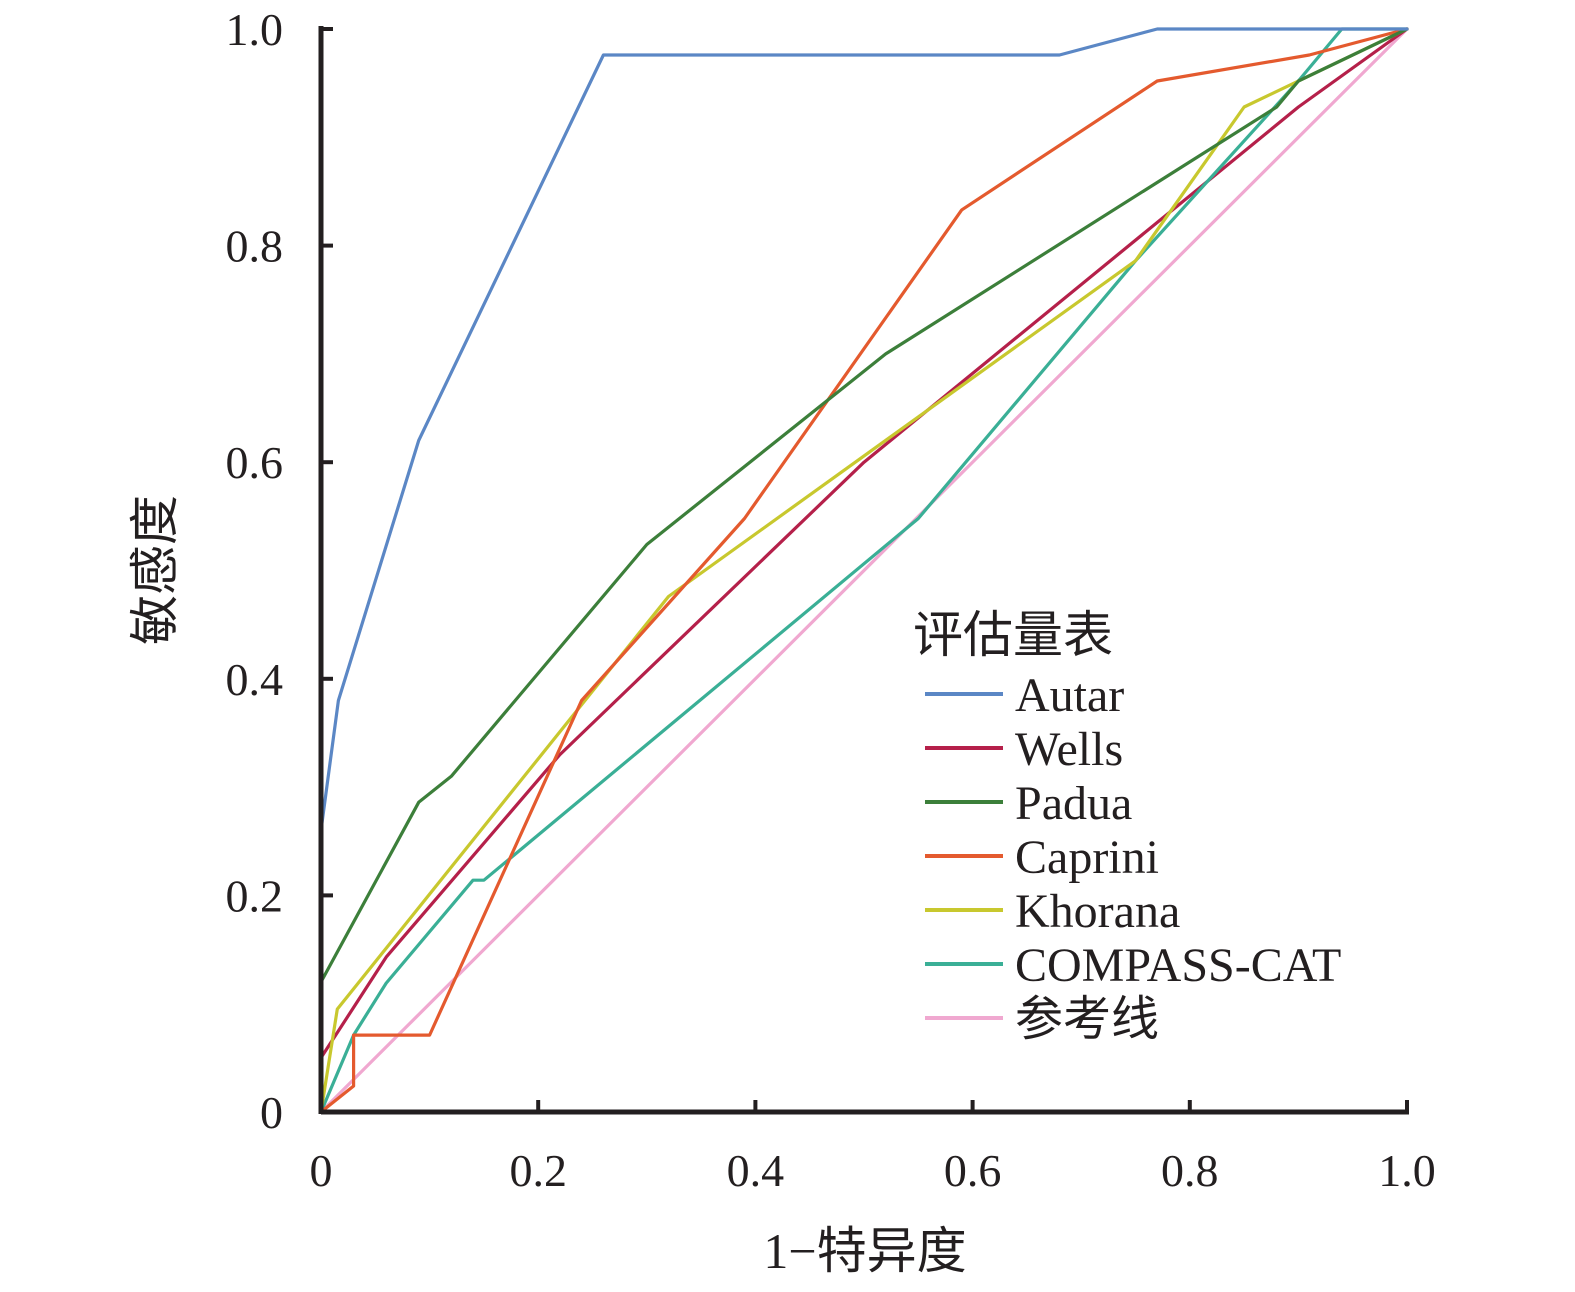 This screenshot has height=1292, width=1575. Describe the element at coordinates (1069, 695) in the screenshot. I see `legend-label-autar: Autar` at that location.